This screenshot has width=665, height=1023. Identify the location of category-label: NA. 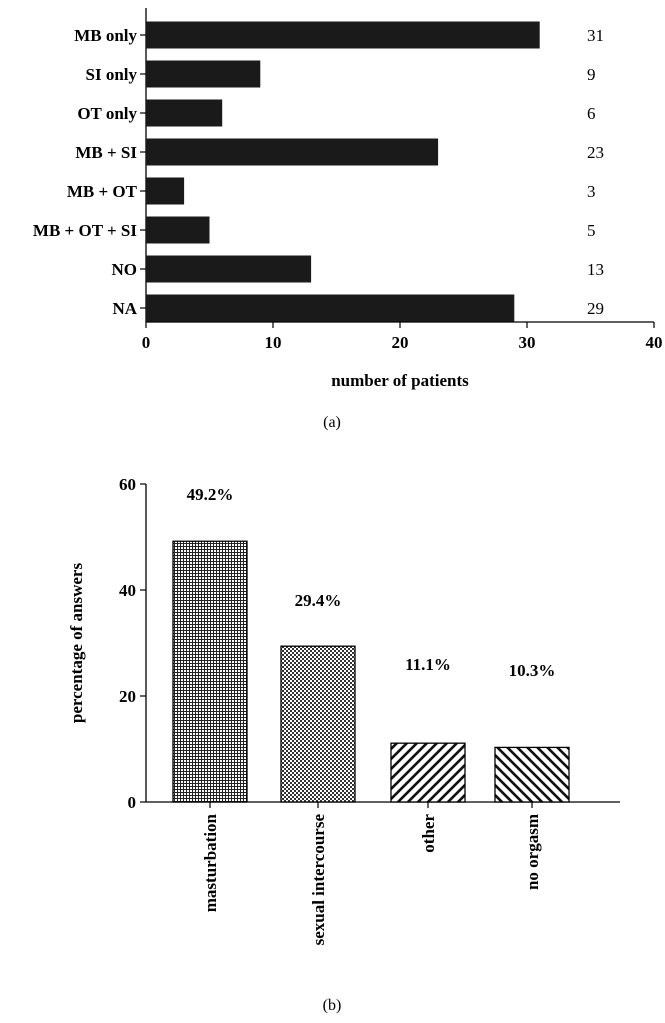
(124, 308).